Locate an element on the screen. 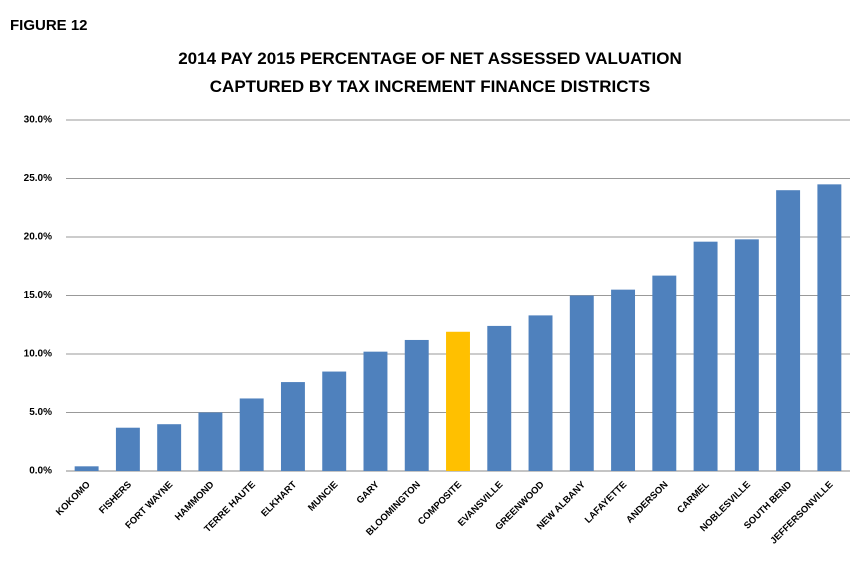  y-tick-label: 30.0% is located at coordinates (38, 120).